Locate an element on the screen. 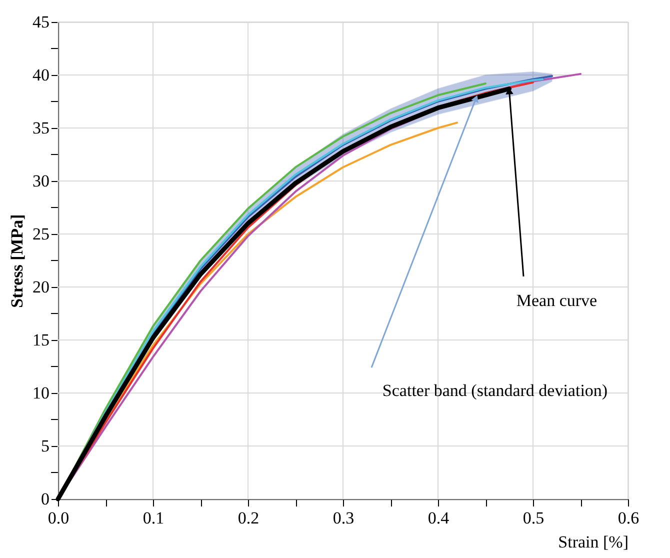 This screenshot has width=670, height=558. annotation: Scatter band (standard deviation) is located at coordinates (495, 390).